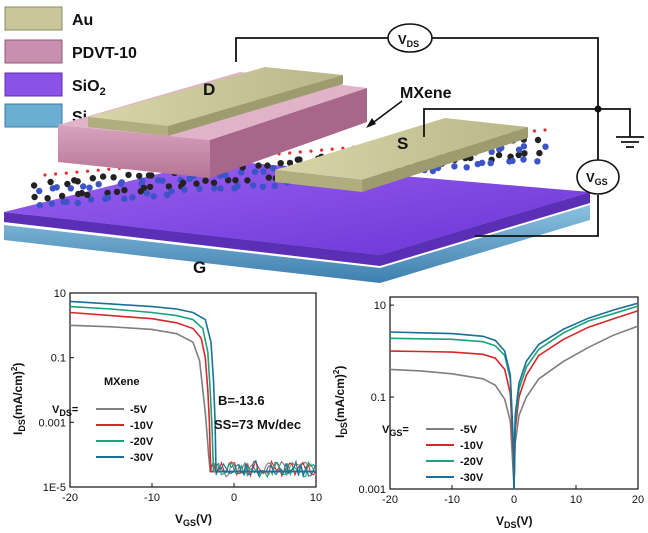 Image resolution: width=648 pixels, height=533 pixels. I want to click on svg-text: VGS, so click(597, 178).